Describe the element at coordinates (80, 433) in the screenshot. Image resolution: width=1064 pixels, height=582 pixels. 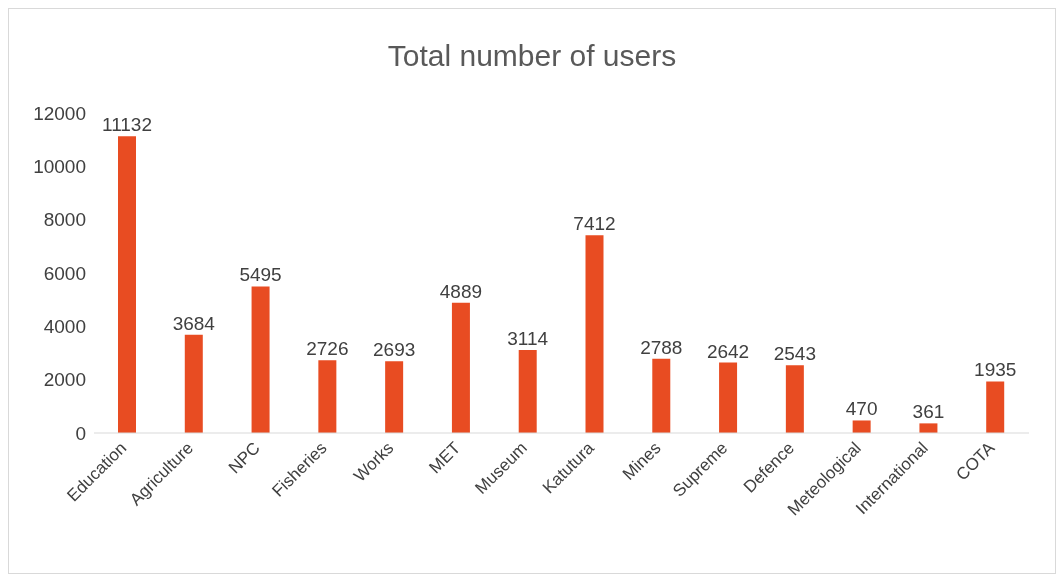
I see `y-tick-label: 0` at that location.